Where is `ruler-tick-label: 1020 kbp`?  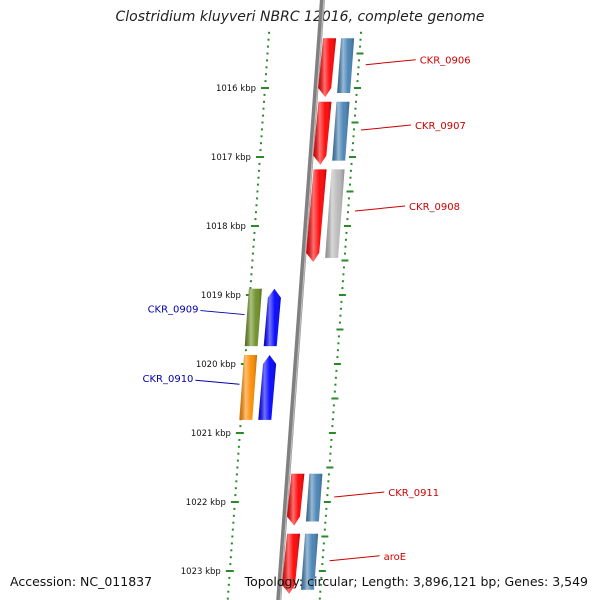
ruler-tick-label: 1020 kbp is located at coordinates (216, 365).